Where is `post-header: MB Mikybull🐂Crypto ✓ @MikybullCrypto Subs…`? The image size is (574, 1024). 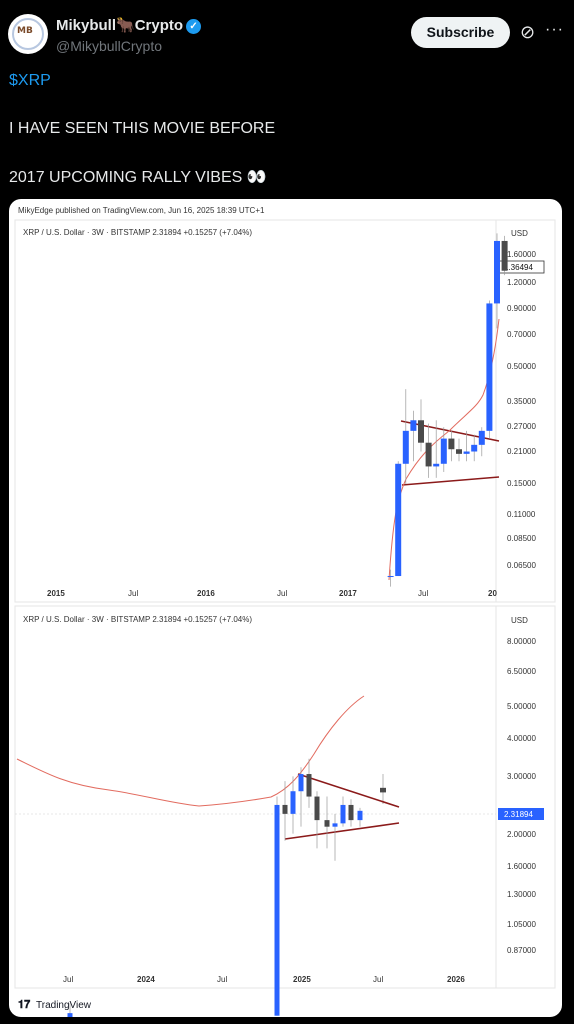 post-header: MB Mikybull🐂Crypto ✓ @MikybullCrypto Subs… is located at coordinates (287, 35).